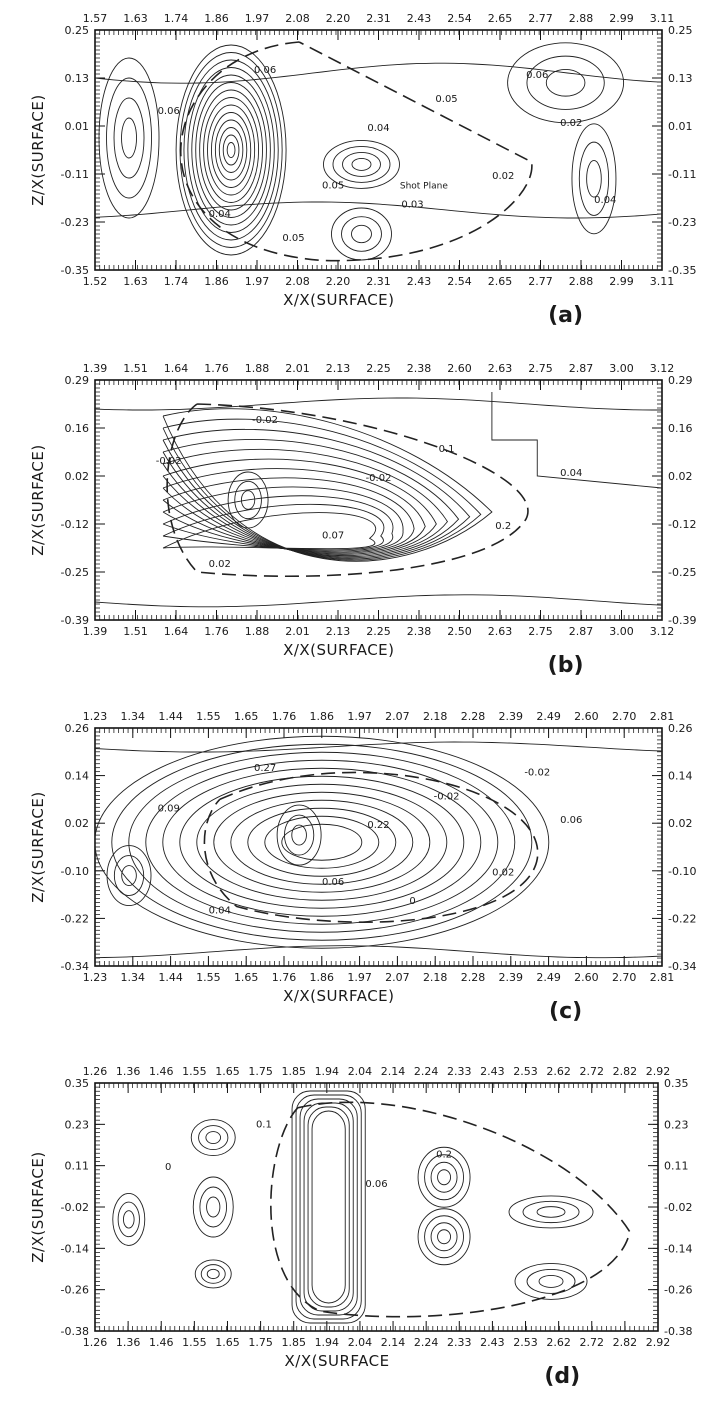  What do you see at coordinates (327, 1342) in the screenshot?
I see `x-tick-label: 1.94` at bounding box center [327, 1342].